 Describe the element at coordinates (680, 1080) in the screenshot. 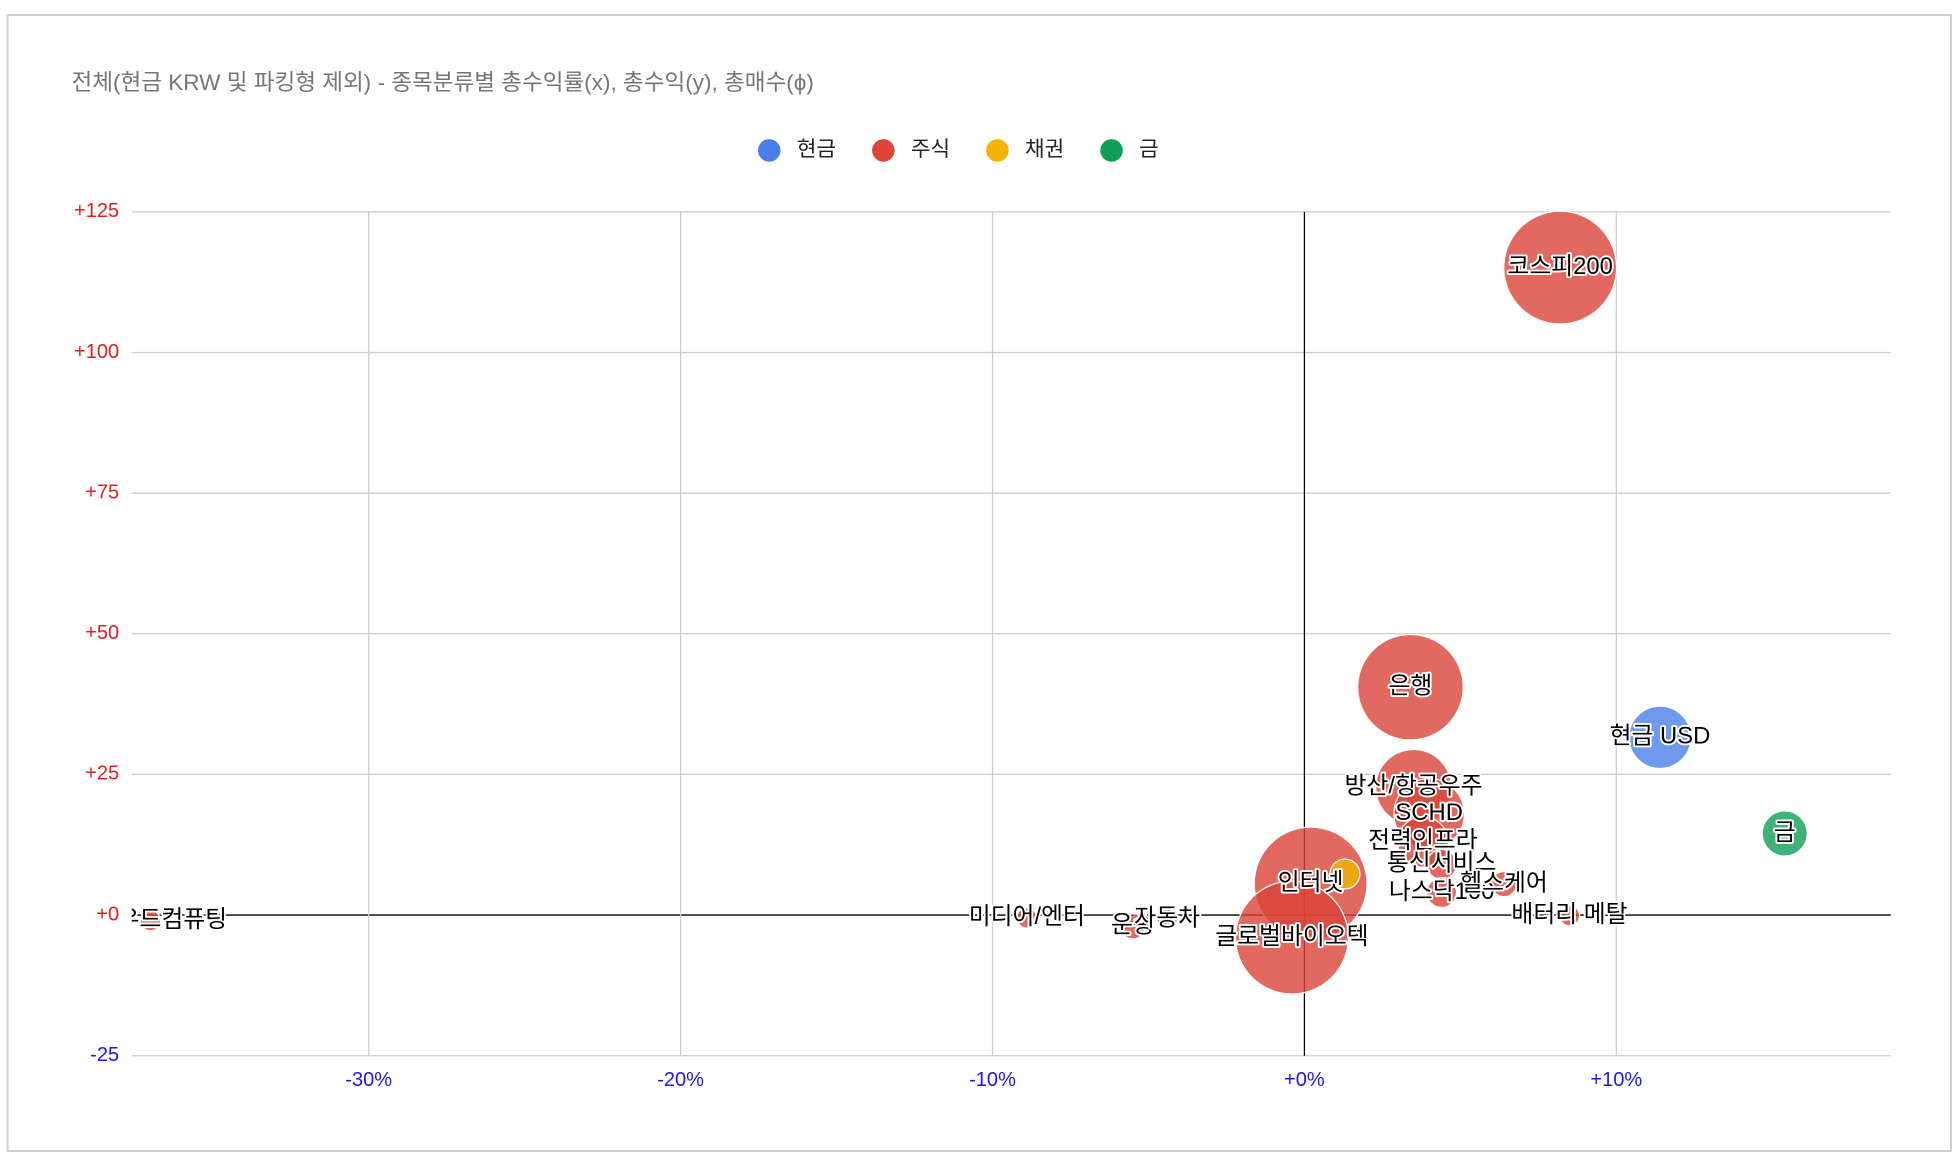

I see `x-tick-label: -20%` at that location.